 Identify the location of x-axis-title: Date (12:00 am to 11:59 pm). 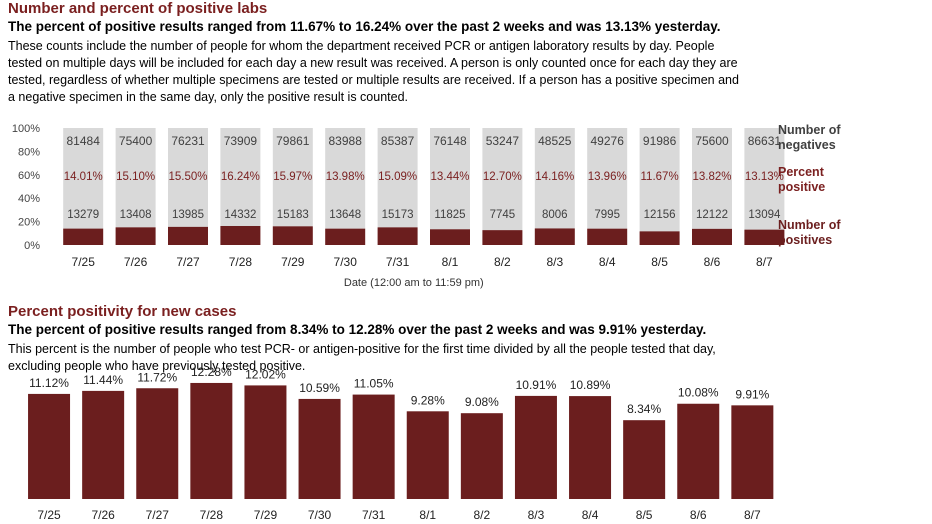
(414, 283).